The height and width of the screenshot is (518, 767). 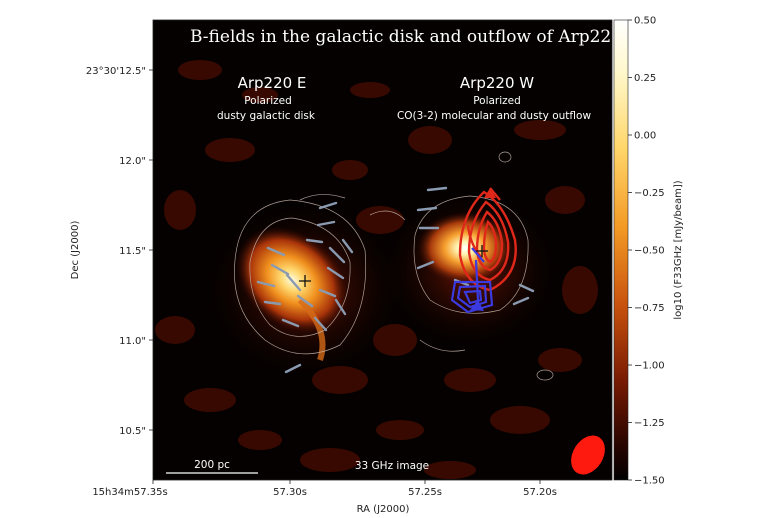 What do you see at coordinates (311, 329) in the screenshot?
I see `east-tail` at bounding box center [311, 329].